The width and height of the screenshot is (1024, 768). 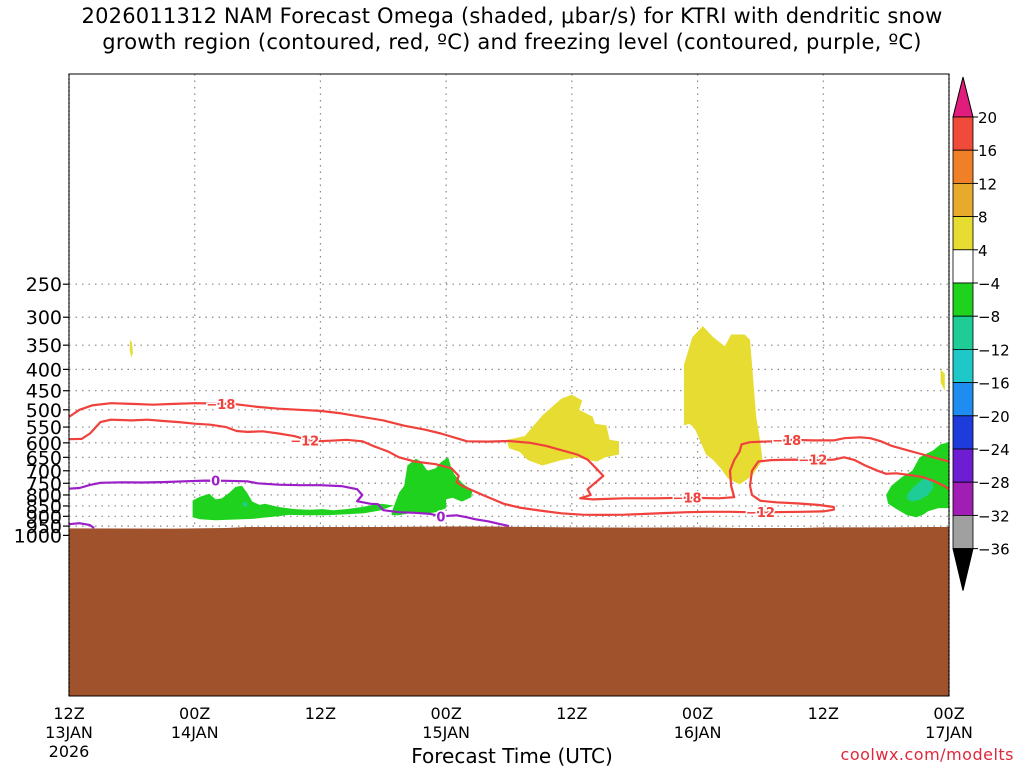 I want to click on x-axis-label: Forecast Time (UTC), so click(x=512, y=756).